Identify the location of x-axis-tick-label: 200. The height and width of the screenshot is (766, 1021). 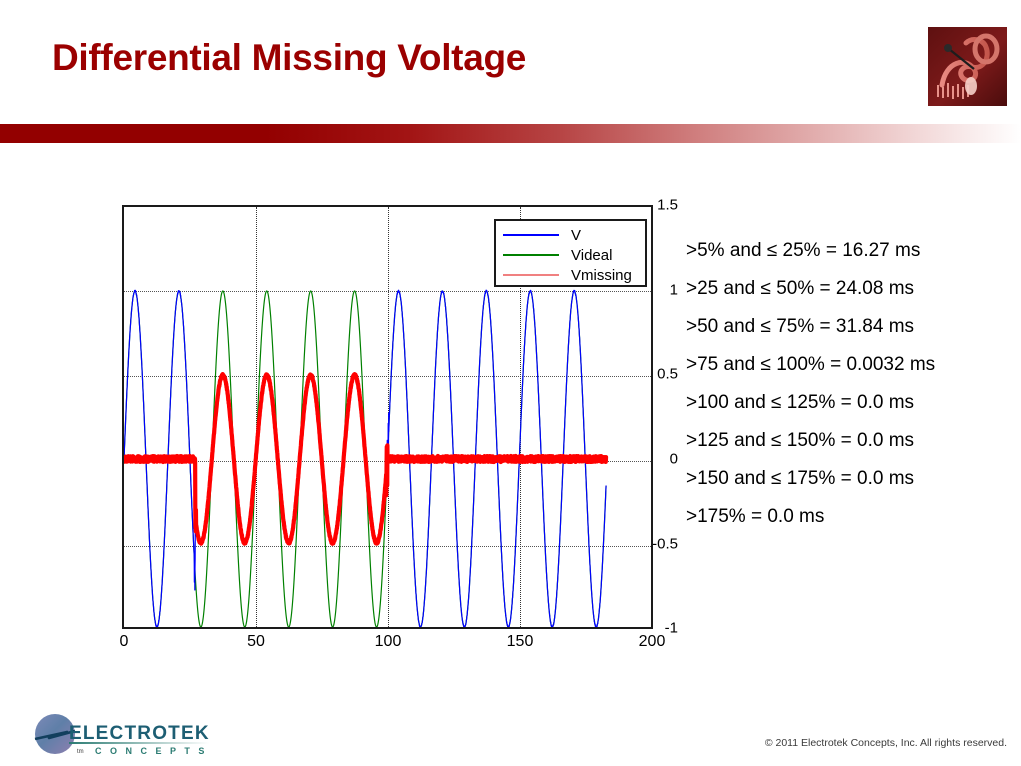
(652, 641).